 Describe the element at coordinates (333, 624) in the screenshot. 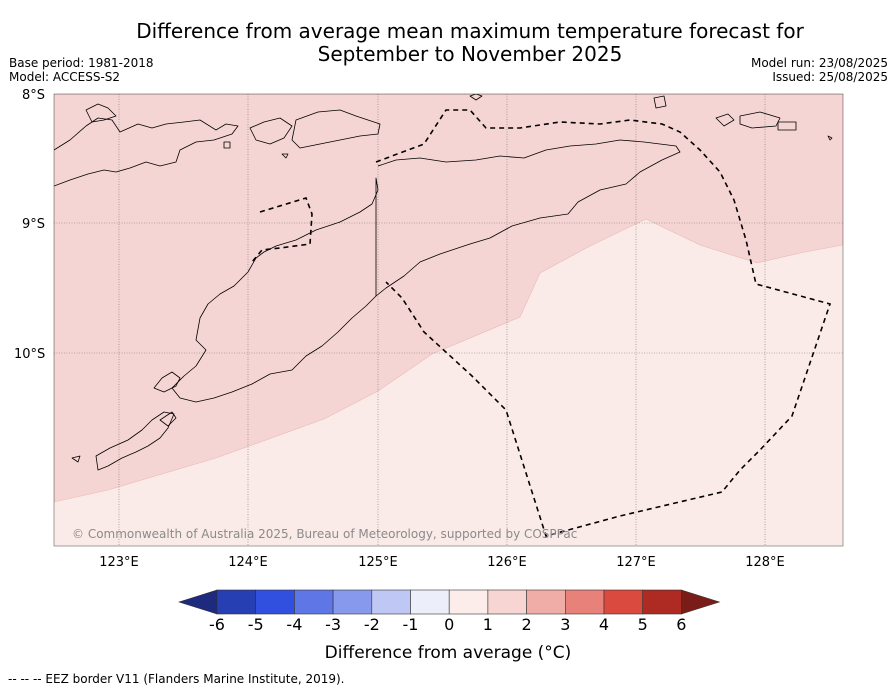

I see `colorbar-tick-label: -3` at that location.